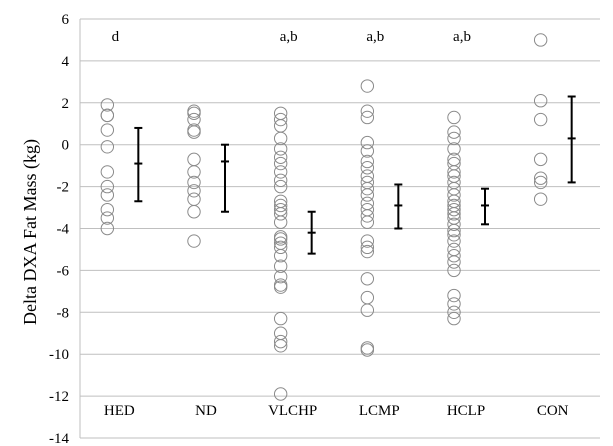 Image resolution: width=613 pixels, height=446 pixels. What do you see at coordinates (336, 411) in the screenshot?
I see `category-labels: HED ND VLCHP LCMP HCLP CON` at bounding box center [336, 411].